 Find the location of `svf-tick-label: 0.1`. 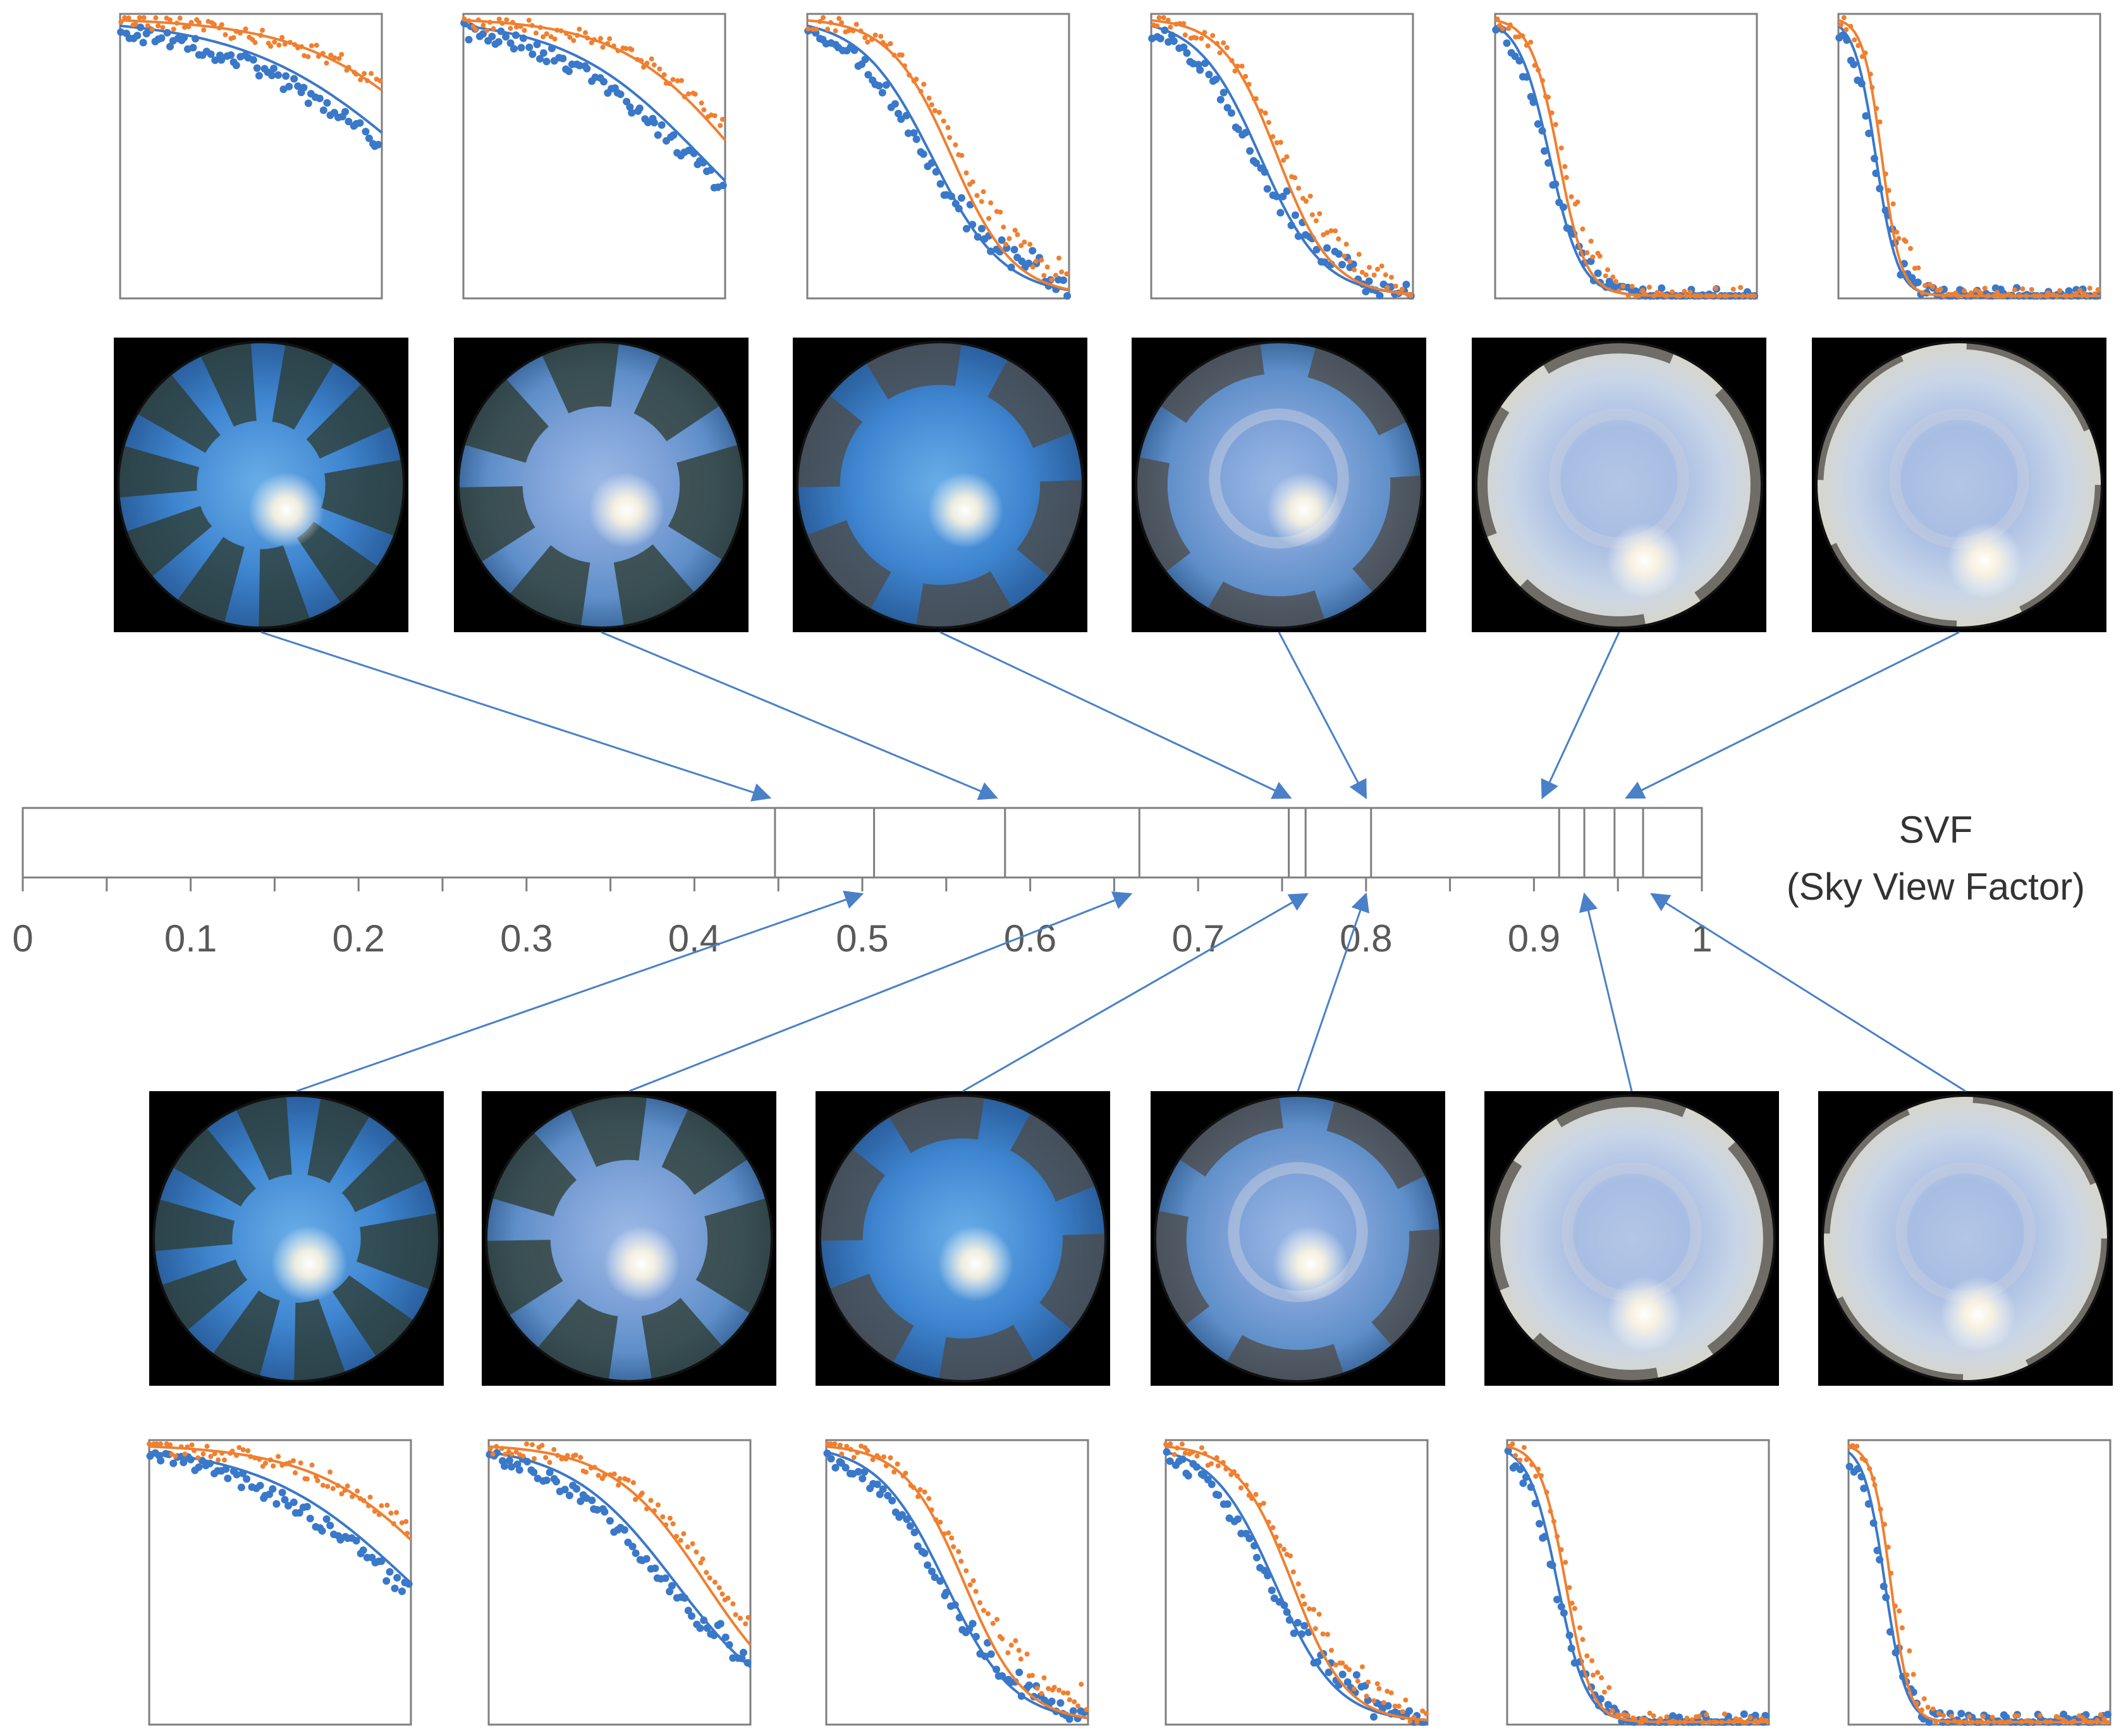

svf-tick-label: 0.1 is located at coordinates (190, 938).